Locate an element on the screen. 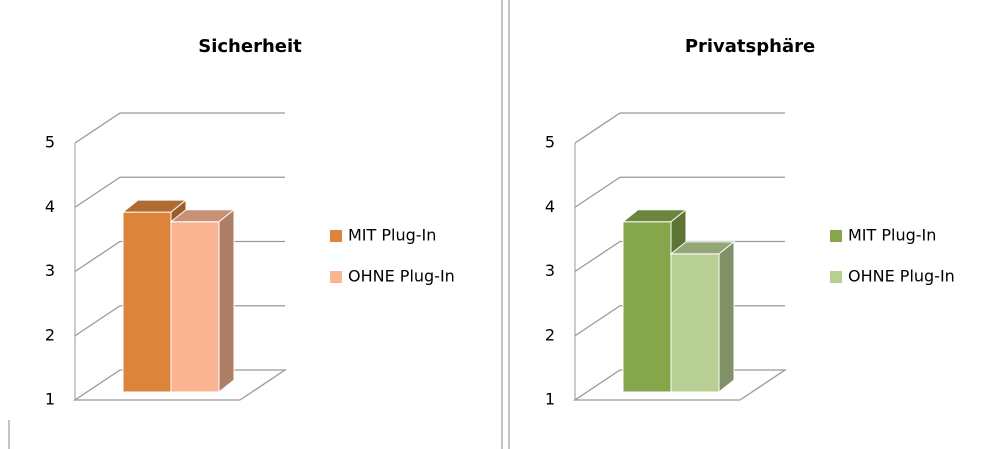 The width and height of the screenshot is (985, 449). chart-title: Privatsphäre is located at coordinates (750, 46).